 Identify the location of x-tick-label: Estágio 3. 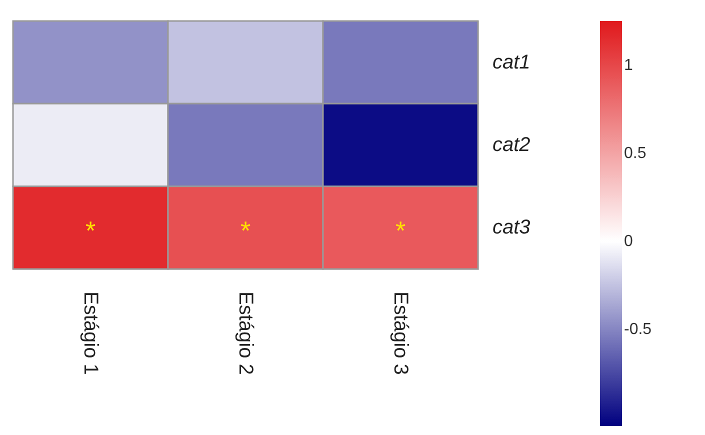
(401, 333).